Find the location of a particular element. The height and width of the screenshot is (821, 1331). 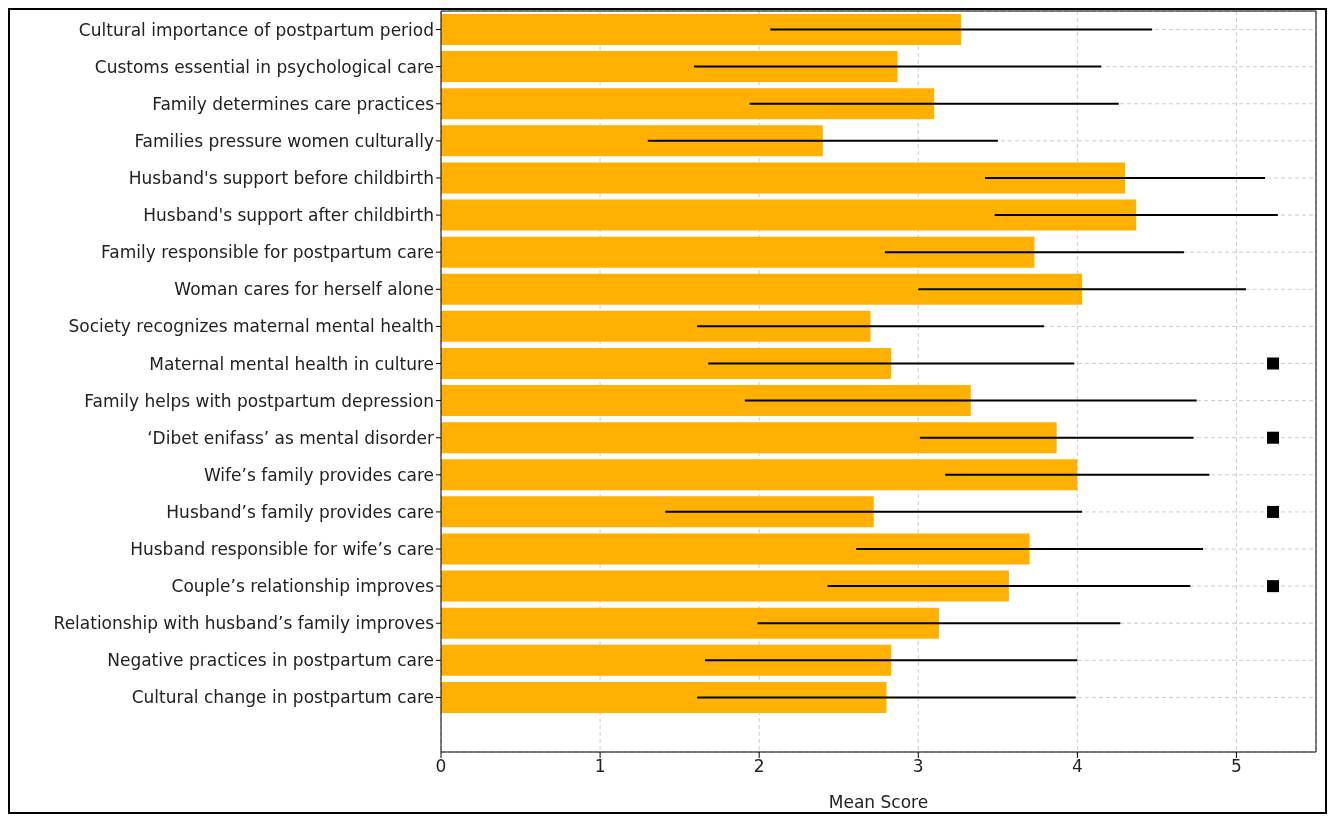

y-tick-label: Husband's support after childbirth is located at coordinates (288, 215).